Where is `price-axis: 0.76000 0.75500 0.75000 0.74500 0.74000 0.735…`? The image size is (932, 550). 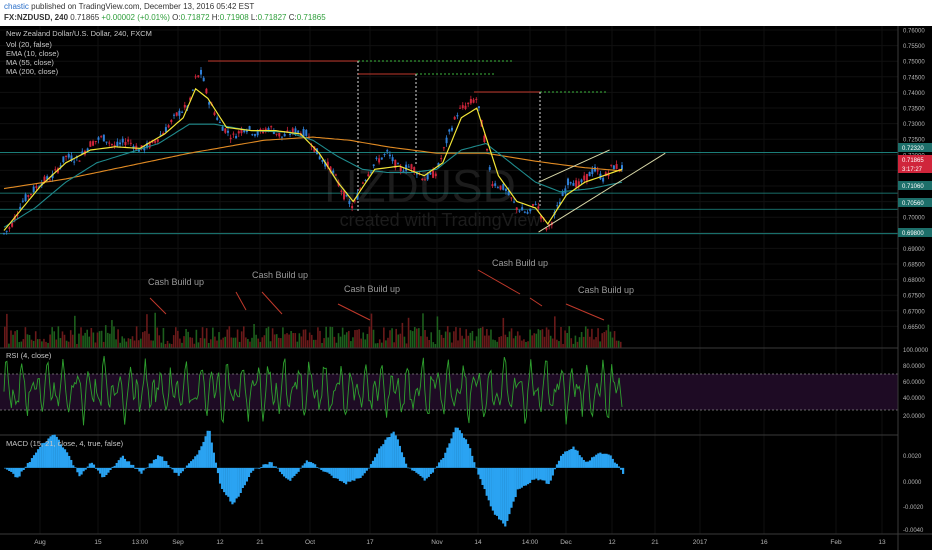
price-axis: 0.76000 0.75500 0.75000 0.74500 0.74000 0.735… is located at coordinates (914, 180).